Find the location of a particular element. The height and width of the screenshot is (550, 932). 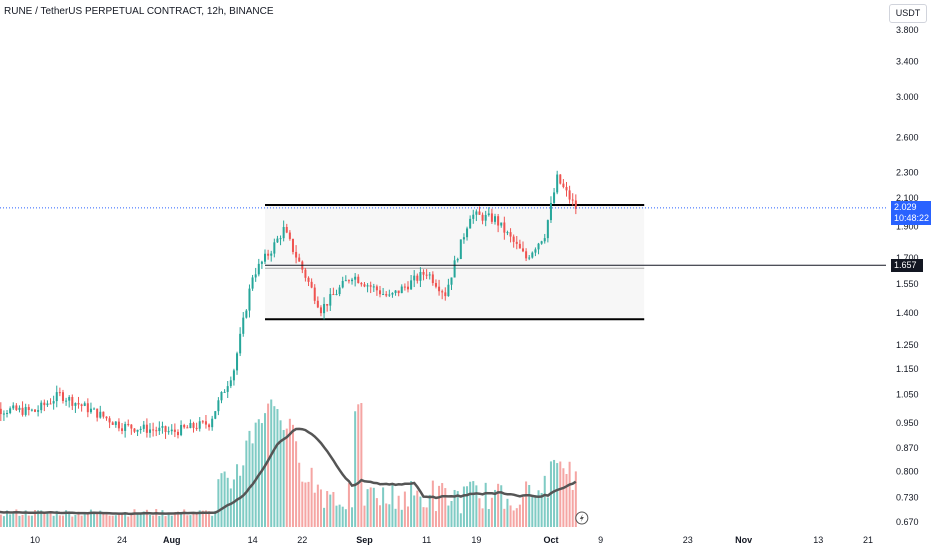

time-axis: 10 24 Aug 14 22 Sep 11 19 Oct 9 23 Nov 13 21 is located at coordinates (451, 540).